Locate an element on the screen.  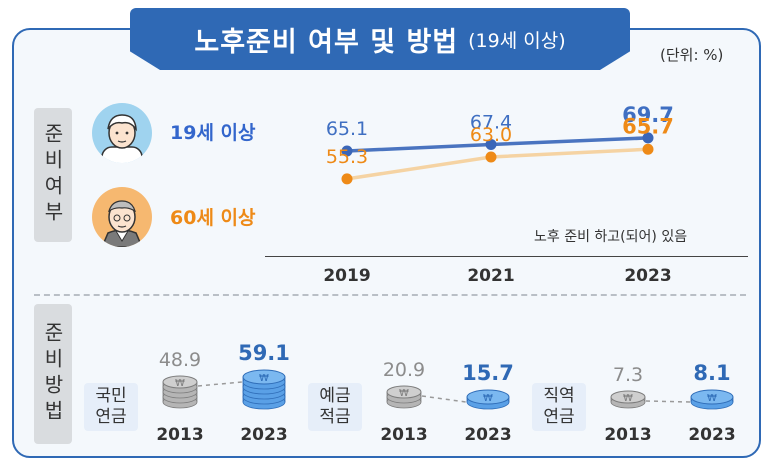
method-tag-line1: 직역 is located at coordinates (559, 396).